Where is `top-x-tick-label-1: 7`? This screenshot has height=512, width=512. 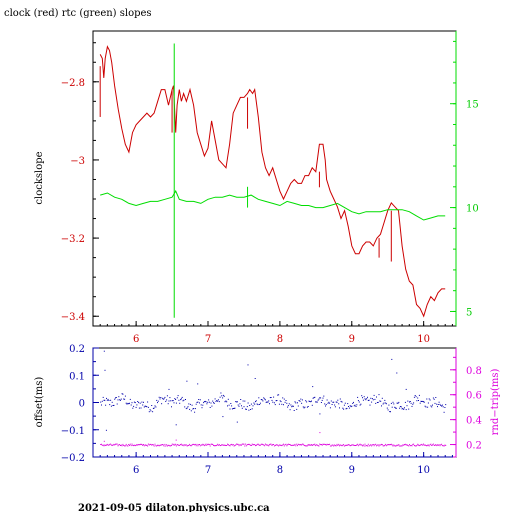
top-x-tick-label-1: 7 is located at coordinates (208, 339).